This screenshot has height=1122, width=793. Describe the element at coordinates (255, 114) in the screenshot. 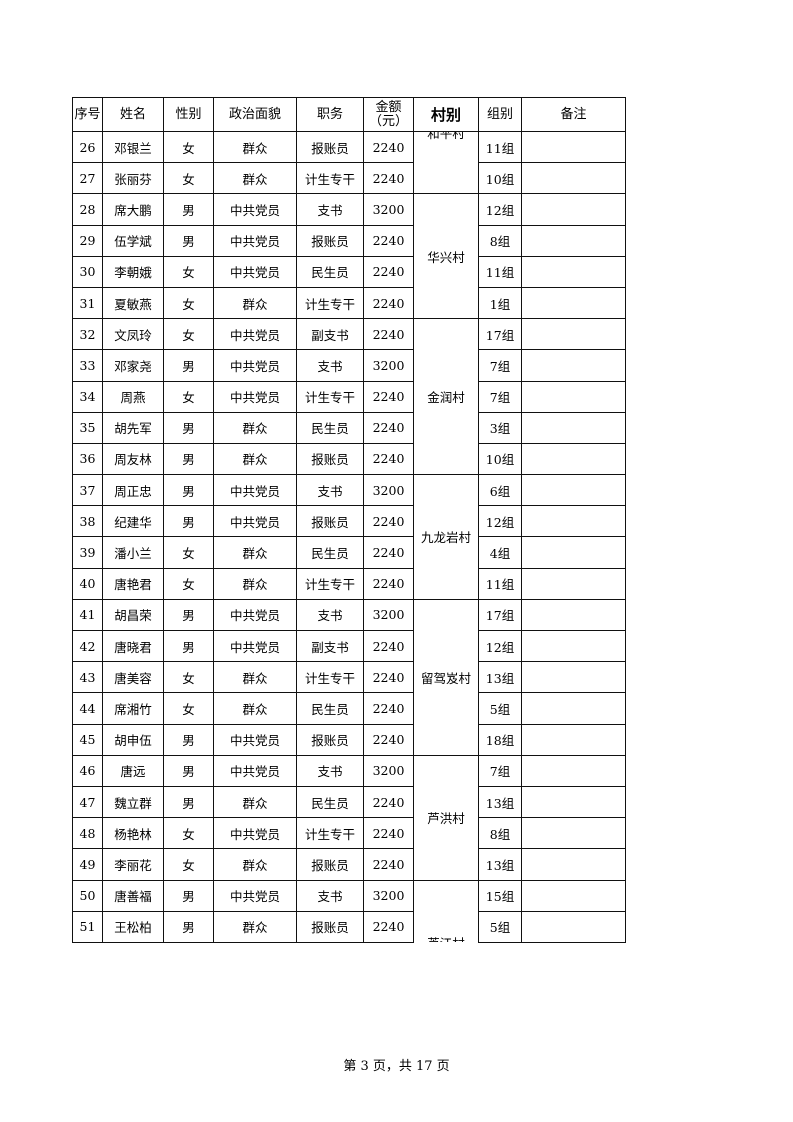

I see `header-political-status: 政治面貌` at that location.